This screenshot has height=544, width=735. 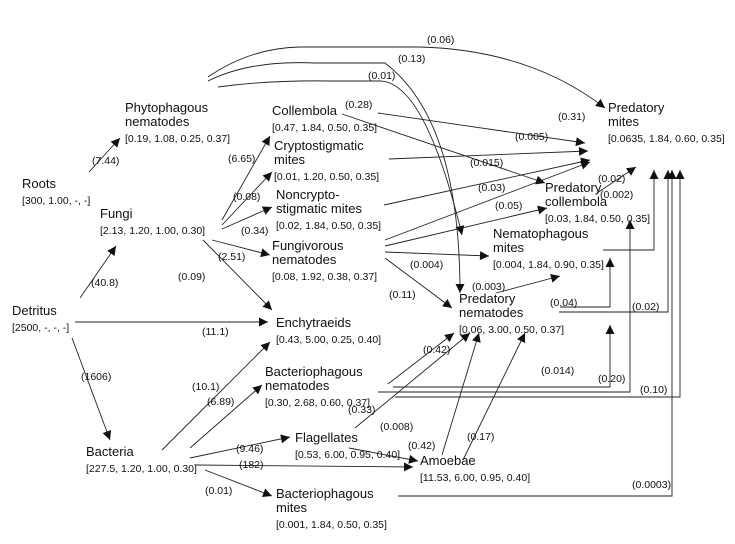 What do you see at coordinates (205, 387) in the screenshot?
I see `flow-label: (10.1)` at bounding box center [205, 387].